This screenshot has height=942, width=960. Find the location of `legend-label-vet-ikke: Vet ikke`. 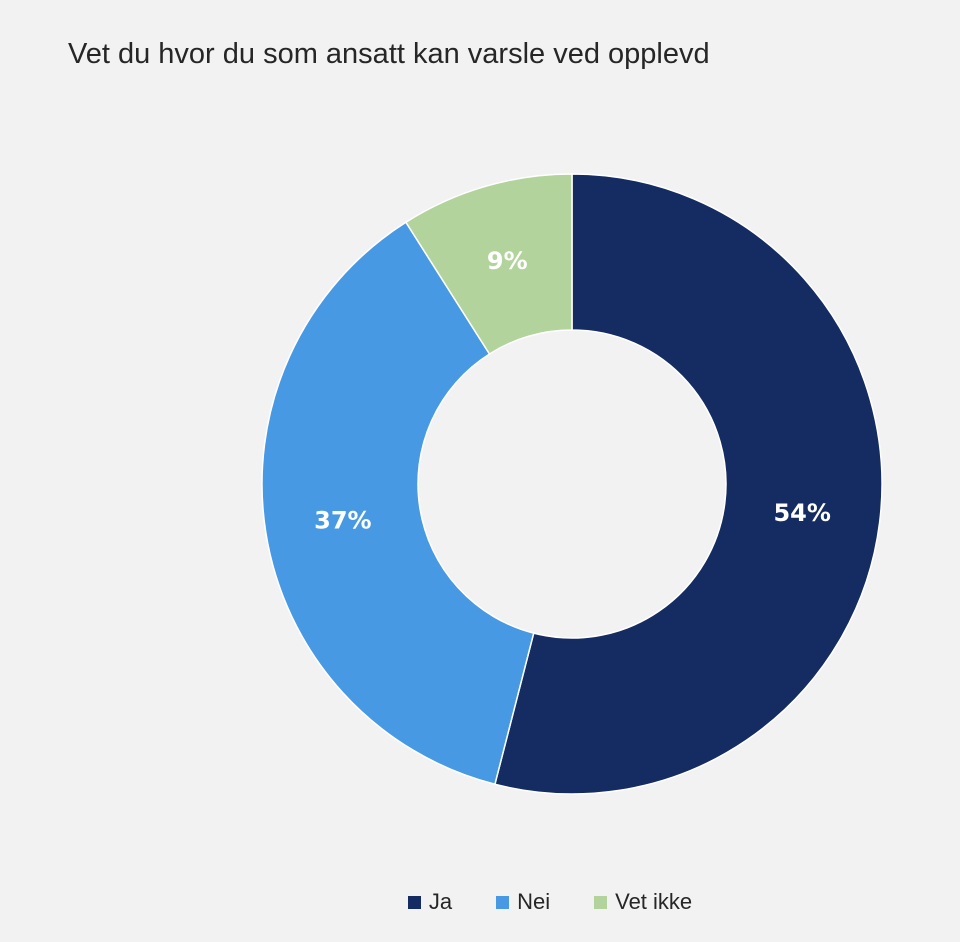

legend-label-vet-ikke: Vet ikke is located at coordinates (654, 901).